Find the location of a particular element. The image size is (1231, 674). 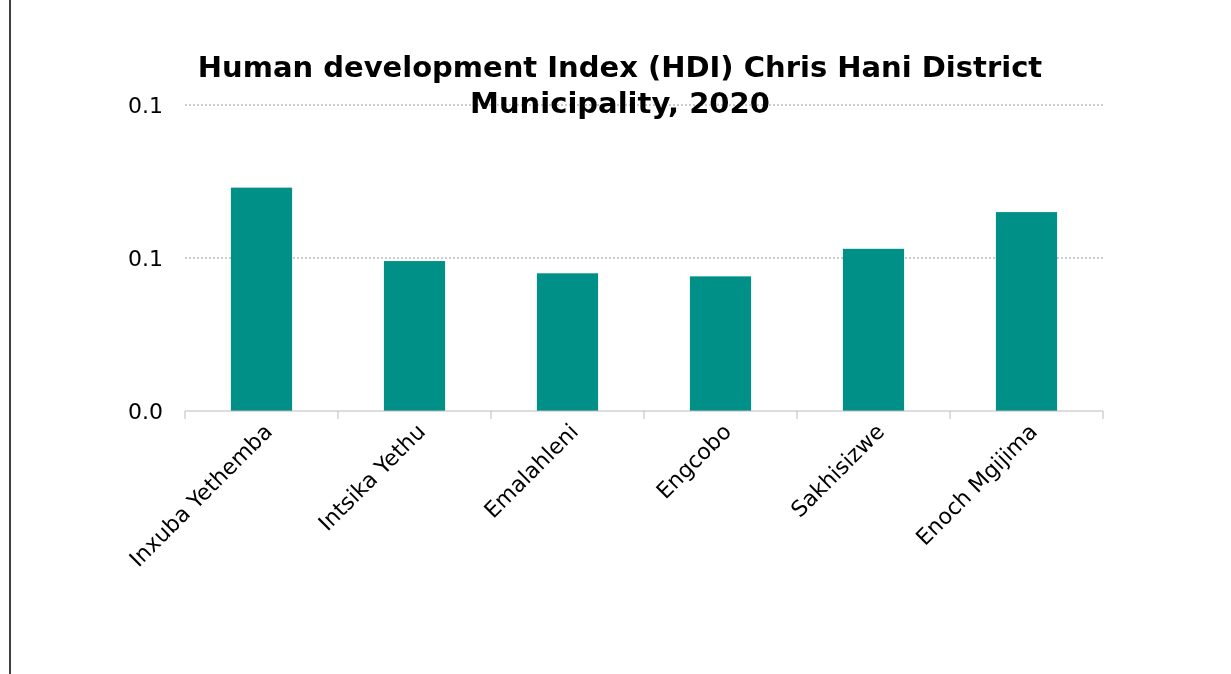

y-tick-label: 0.0 is located at coordinates (145, 411).